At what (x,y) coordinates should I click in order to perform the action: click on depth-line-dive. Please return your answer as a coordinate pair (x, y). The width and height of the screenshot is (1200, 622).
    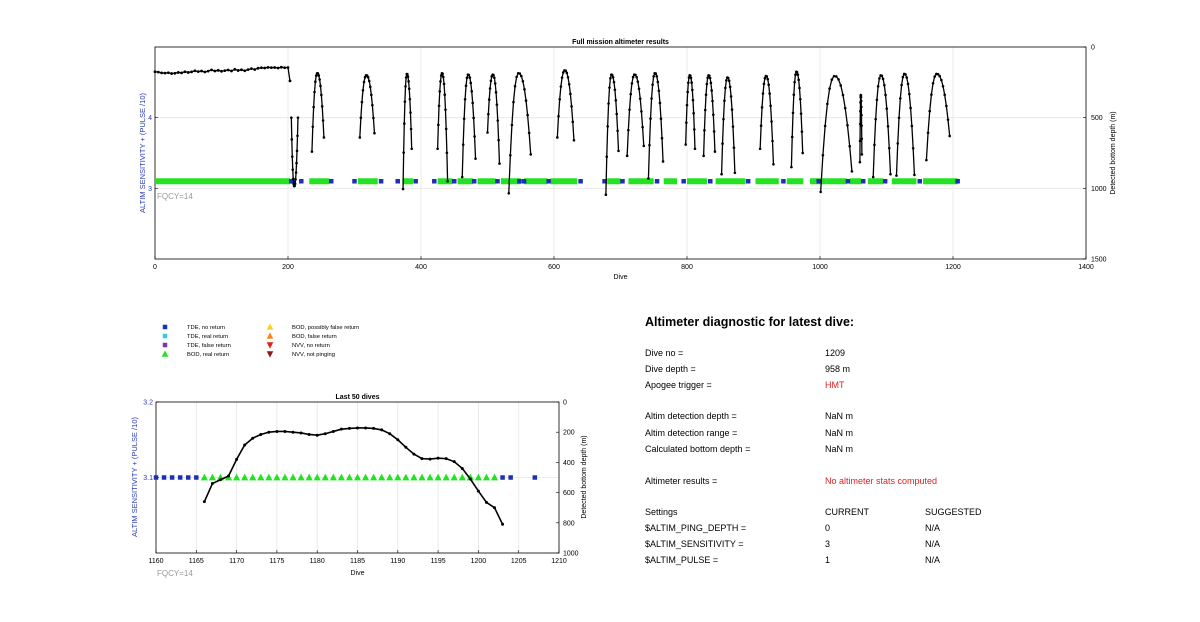
    Looking at the image, I should click on (407, 131).